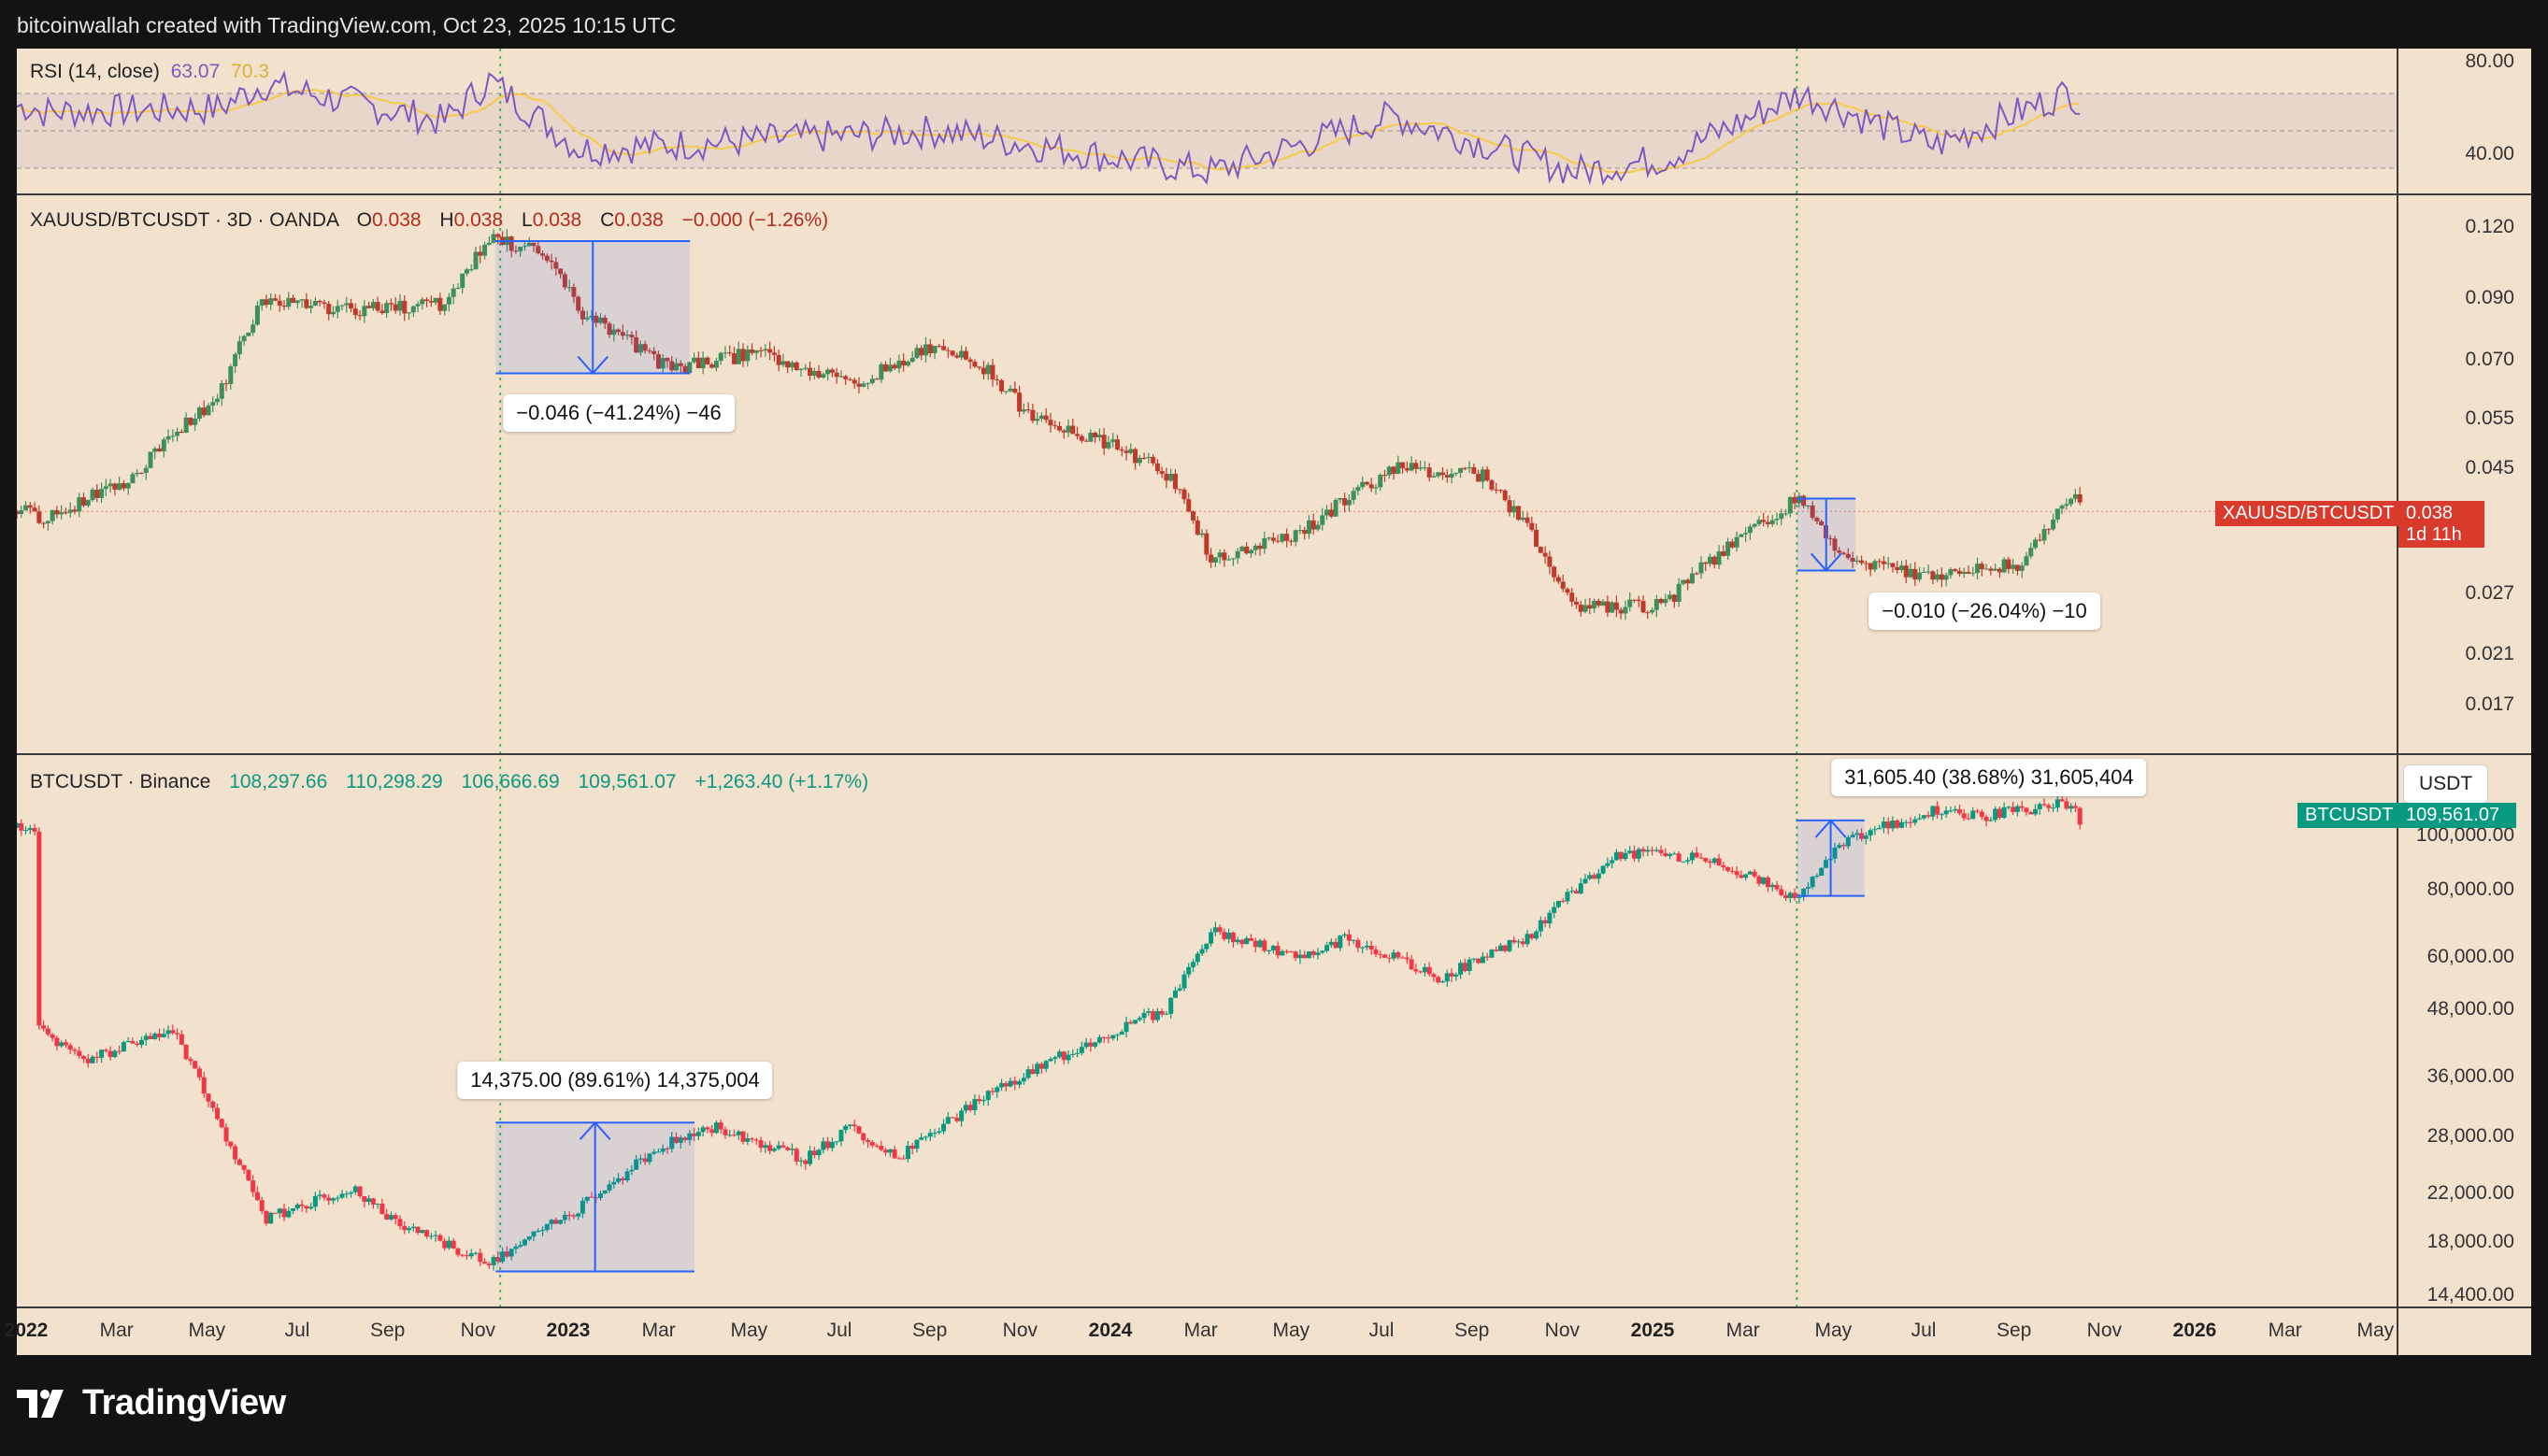 The width and height of the screenshot is (2548, 1456). I want to click on ratio-close: 0.038, so click(639, 220).